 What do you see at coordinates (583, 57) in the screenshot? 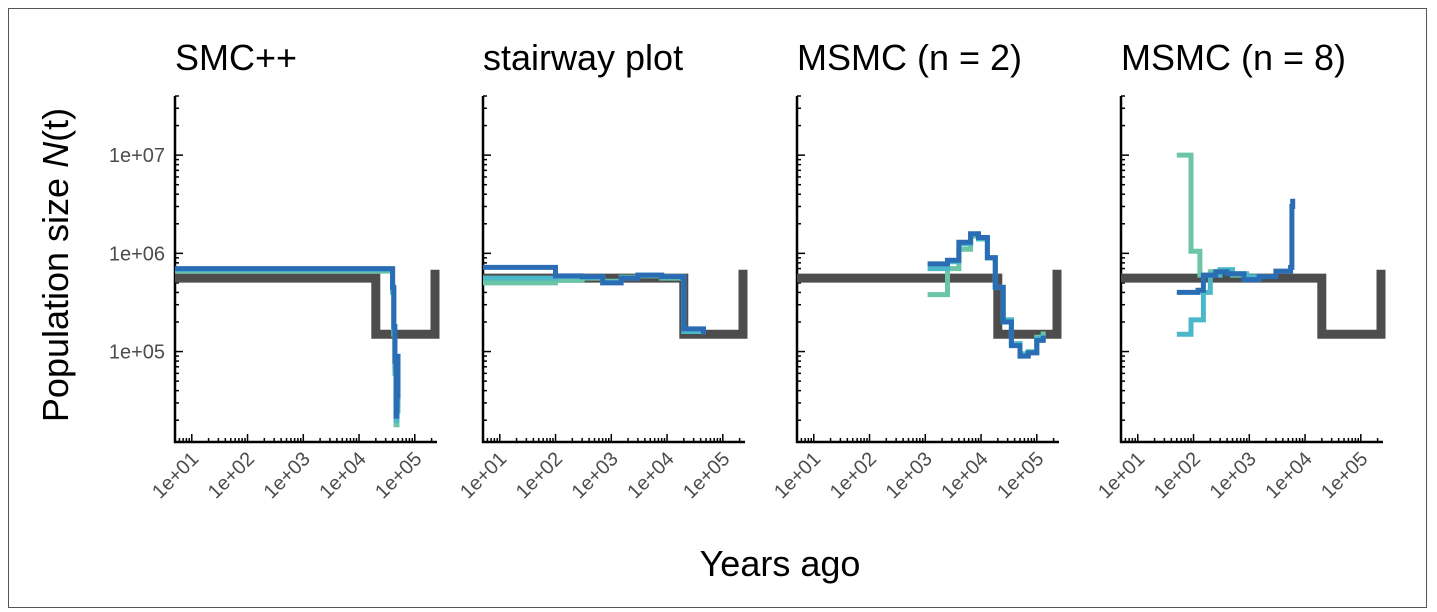
I see `panel-title: stairway plot` at bounding box center [583, 57].